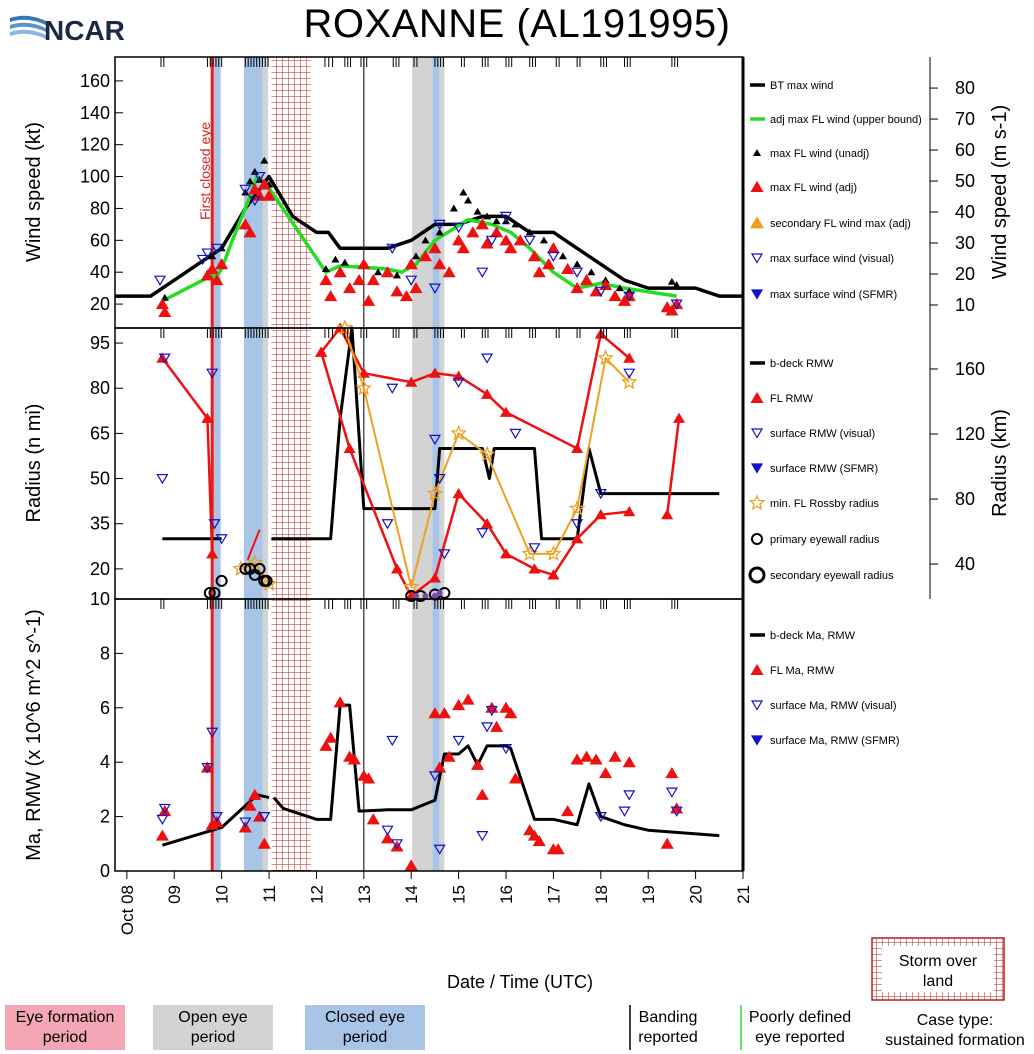 The width and height of the screenshot is (1034, 1054). I want to click on radius-y-label: Radius (n mi), so click(34, 463).